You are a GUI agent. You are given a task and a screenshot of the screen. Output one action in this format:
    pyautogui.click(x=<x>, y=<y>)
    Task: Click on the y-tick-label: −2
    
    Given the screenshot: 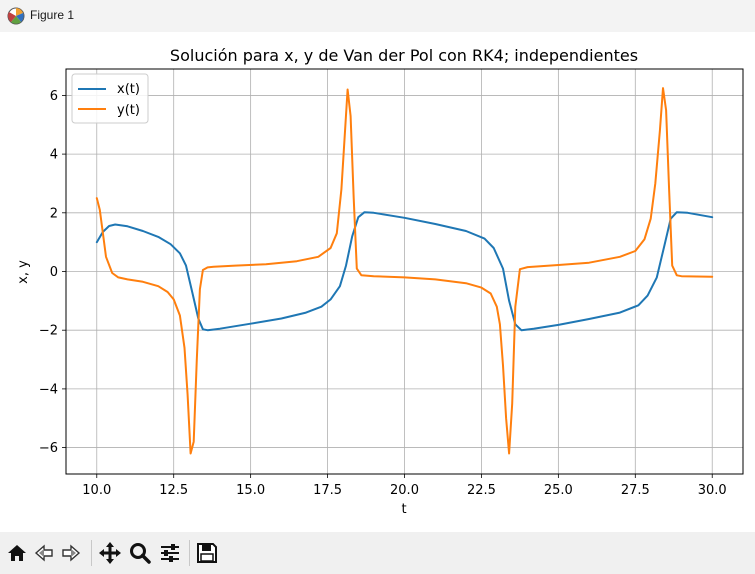 What is the action you would take?
    pyautogui.click(x=48, y=331)
    